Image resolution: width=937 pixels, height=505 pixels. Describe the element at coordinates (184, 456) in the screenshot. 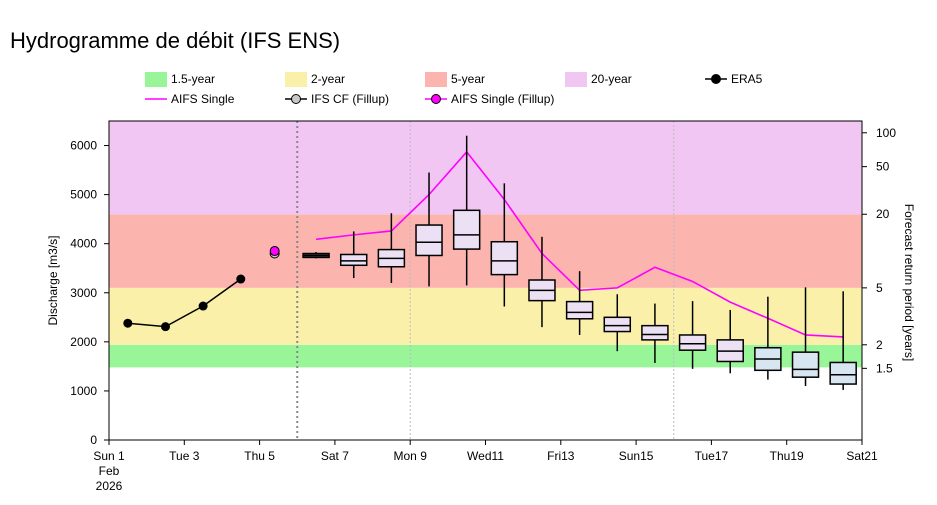

I see `x-tick-label: Tue 3` at that location.